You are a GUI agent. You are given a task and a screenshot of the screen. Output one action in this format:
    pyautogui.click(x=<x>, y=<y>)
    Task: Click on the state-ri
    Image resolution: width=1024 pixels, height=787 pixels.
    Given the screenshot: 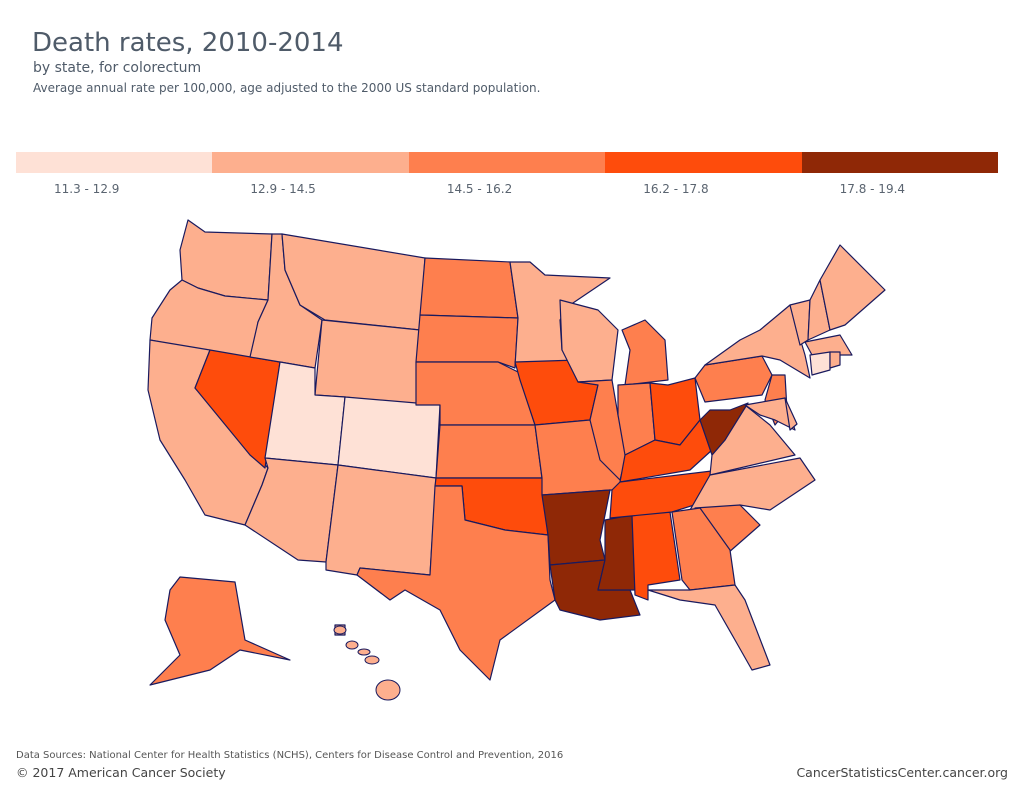 What is the action you would take?
    pyautogui.click(x=835, y=360)
    